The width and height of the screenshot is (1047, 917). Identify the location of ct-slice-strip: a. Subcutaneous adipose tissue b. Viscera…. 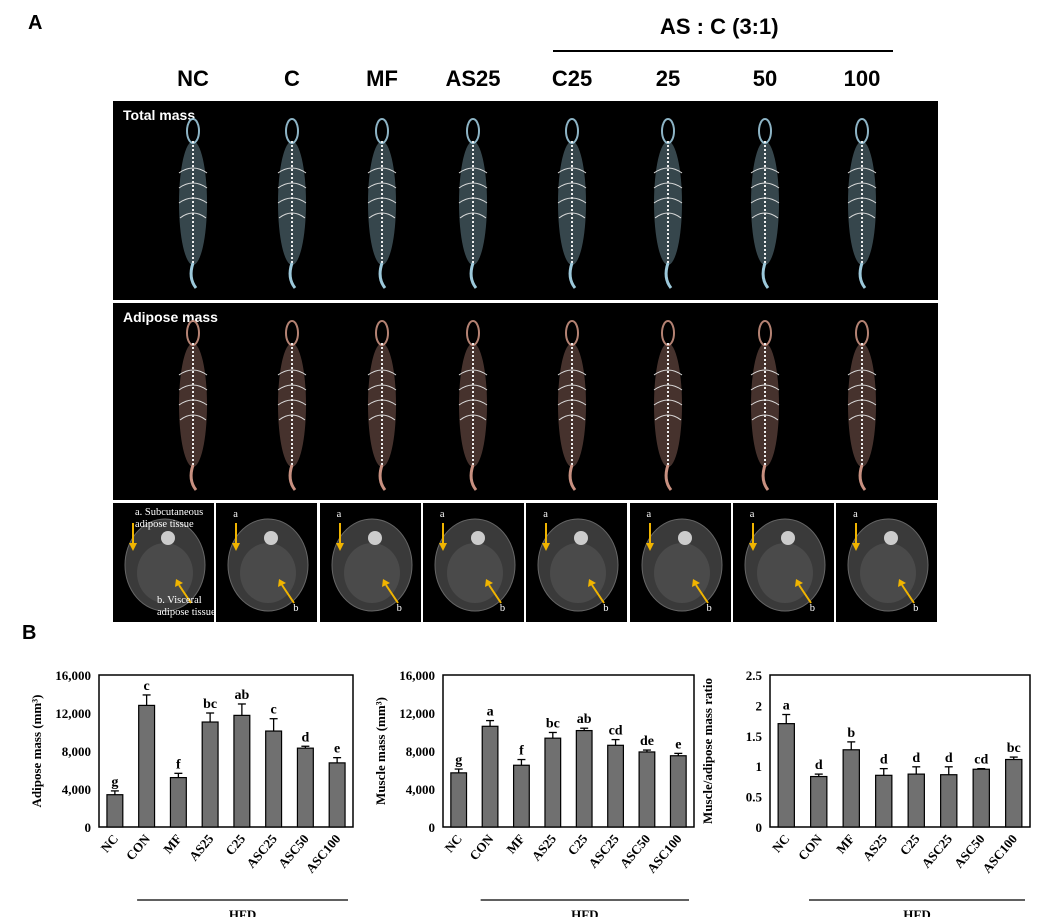
(525, 563).